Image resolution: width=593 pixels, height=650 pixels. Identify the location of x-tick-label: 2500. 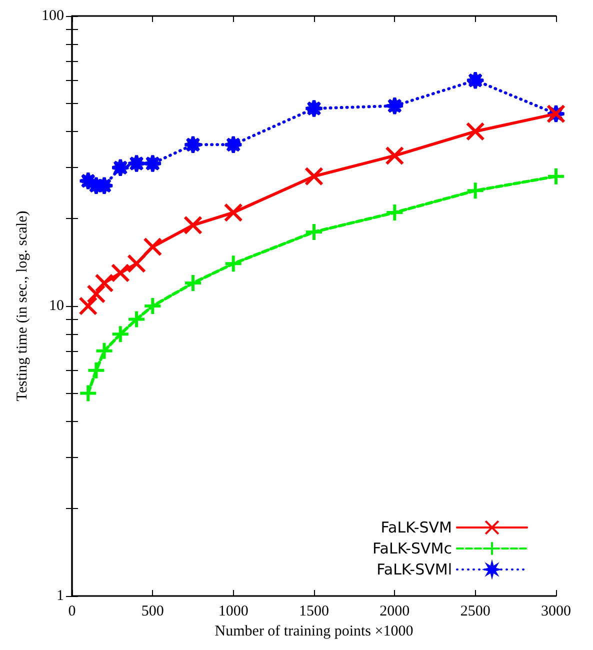
(475, 612).